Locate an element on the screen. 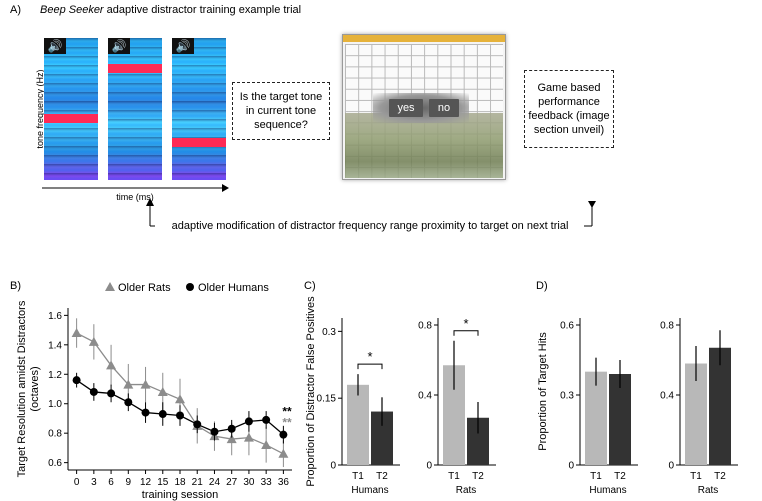 This screenshot has width=762, height=501. spectrogram-xlabel: time (ms) is located at coordinates (135, 197).